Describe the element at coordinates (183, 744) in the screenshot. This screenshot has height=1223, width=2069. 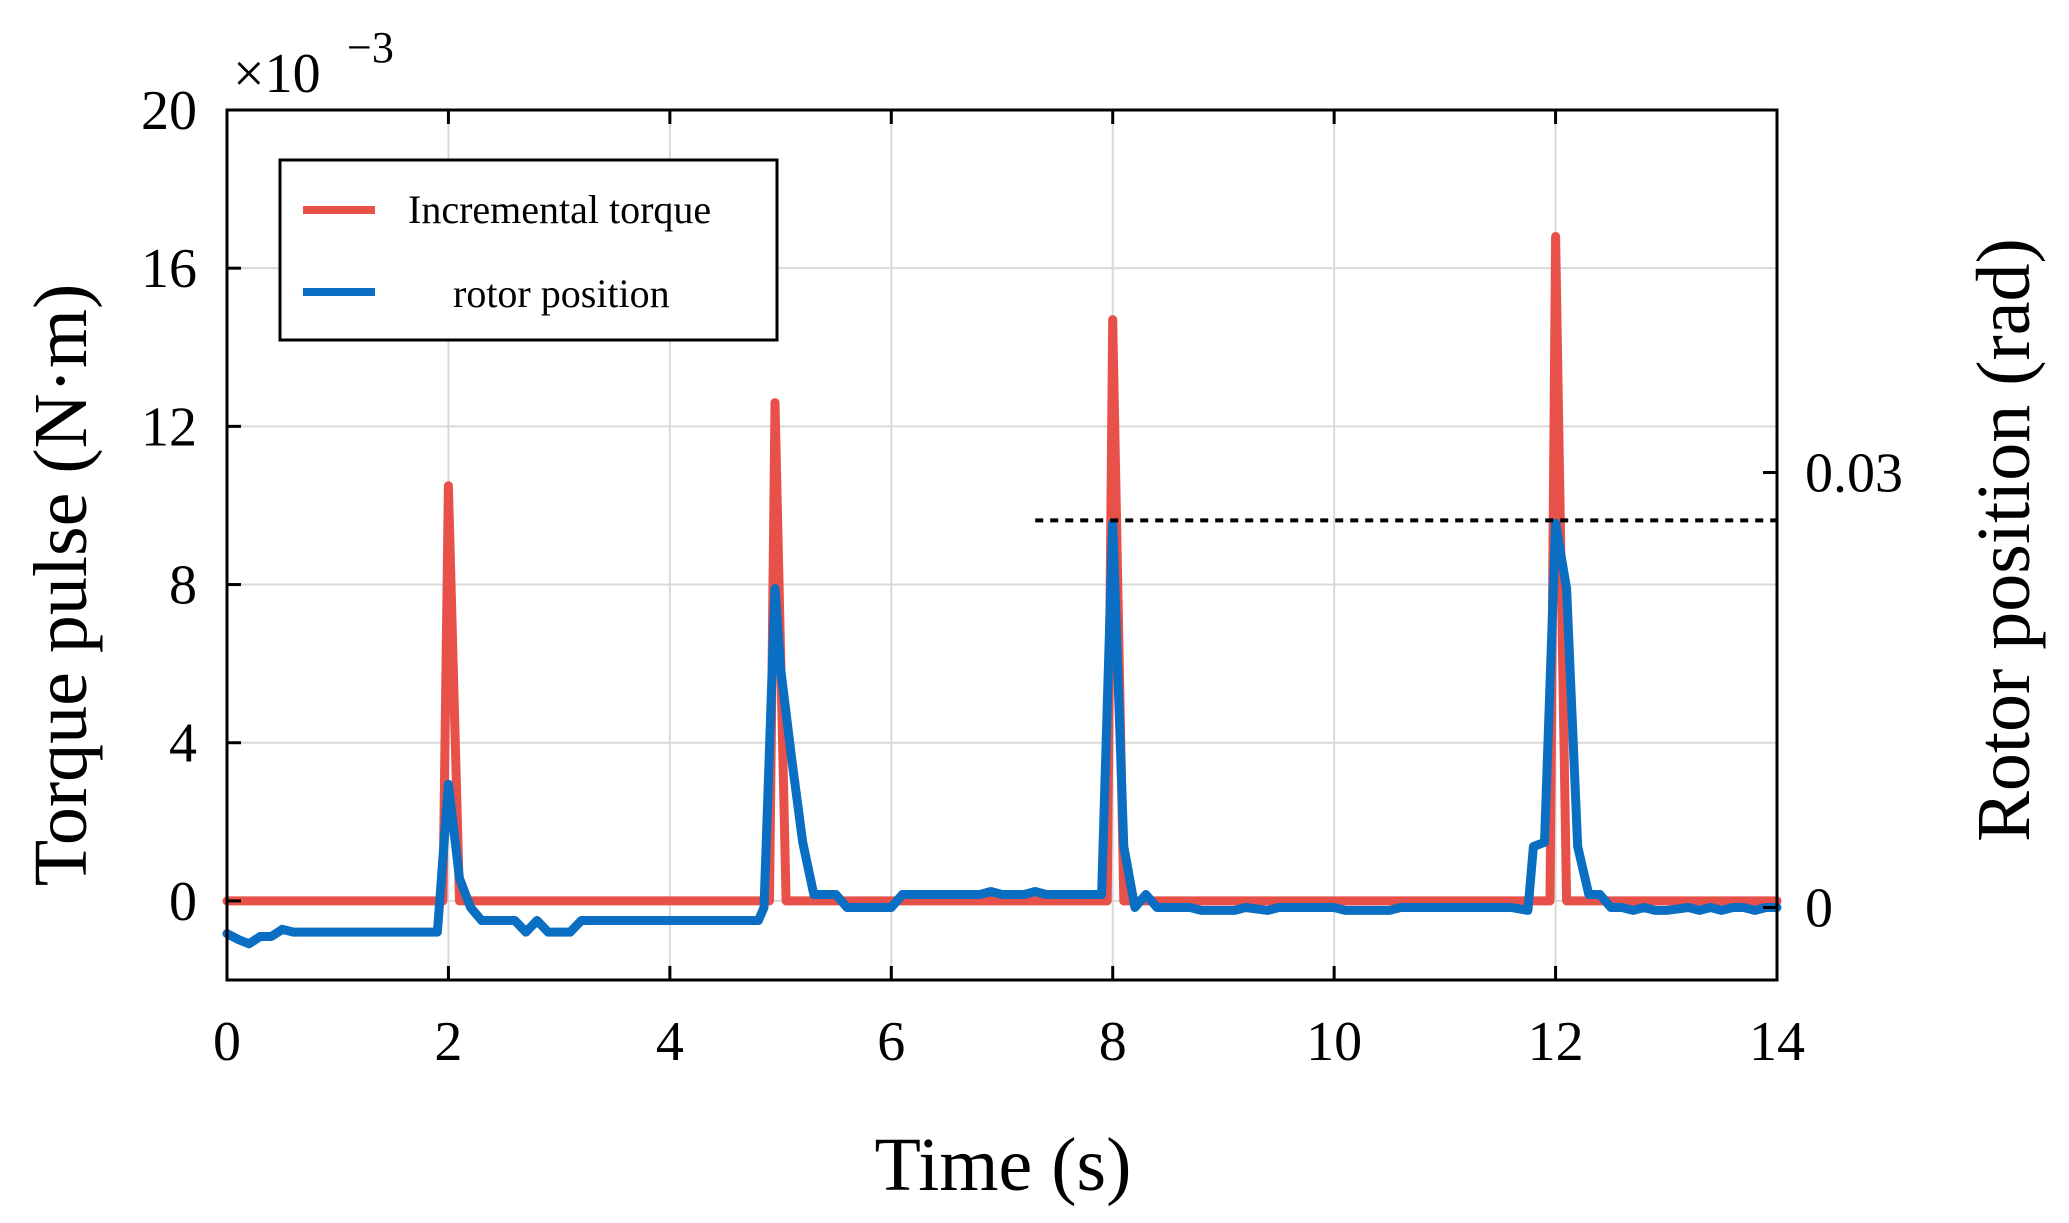
I see `y-left-tick-label: 4` at that location.